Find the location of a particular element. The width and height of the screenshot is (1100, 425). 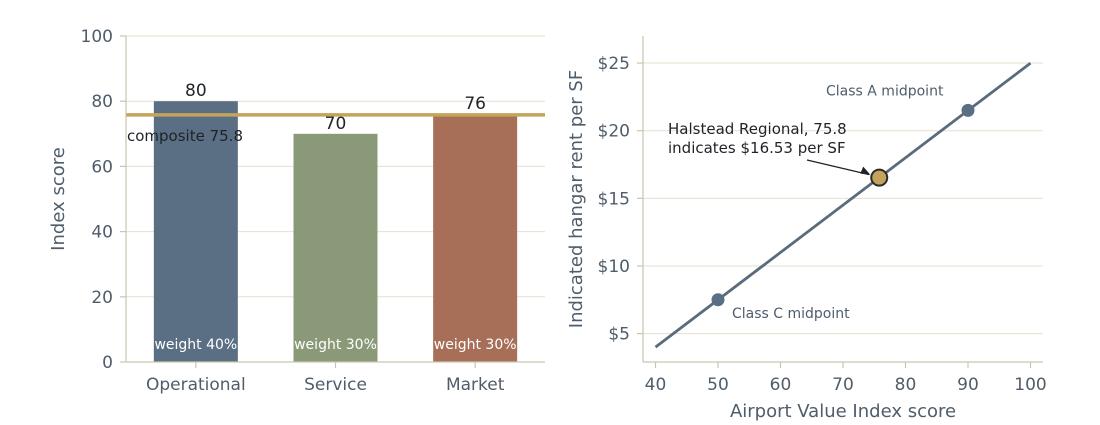

y-tick-label: $20 is located at coordinates (614, 132).